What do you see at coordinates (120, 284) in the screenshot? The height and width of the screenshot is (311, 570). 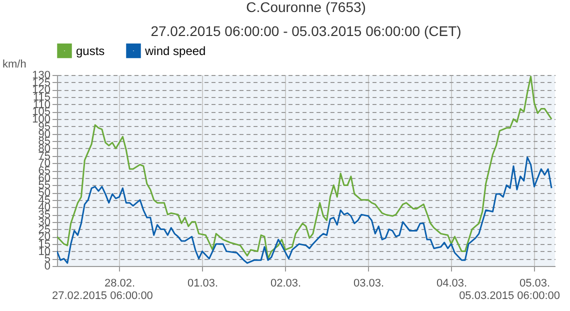 I see `x-tick-label: 28.02.` at bounding box center [120, 284].